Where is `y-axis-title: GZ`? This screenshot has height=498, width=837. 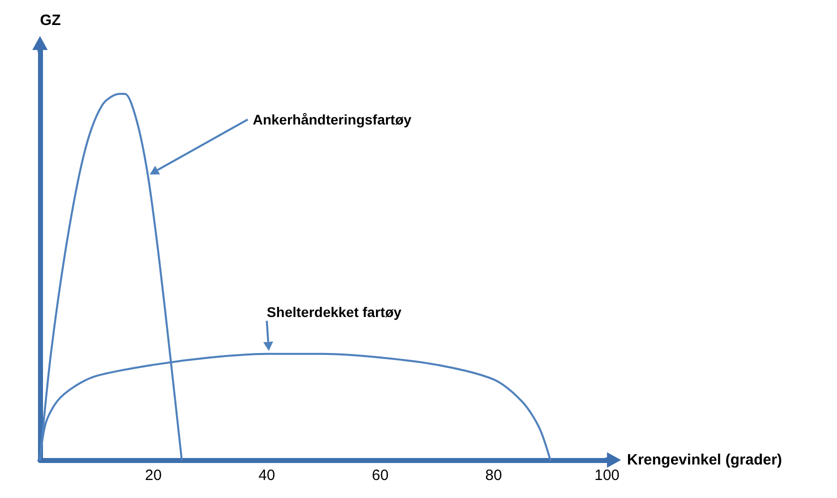
y-axis-title: GZ is located at coordinates (50, 20).